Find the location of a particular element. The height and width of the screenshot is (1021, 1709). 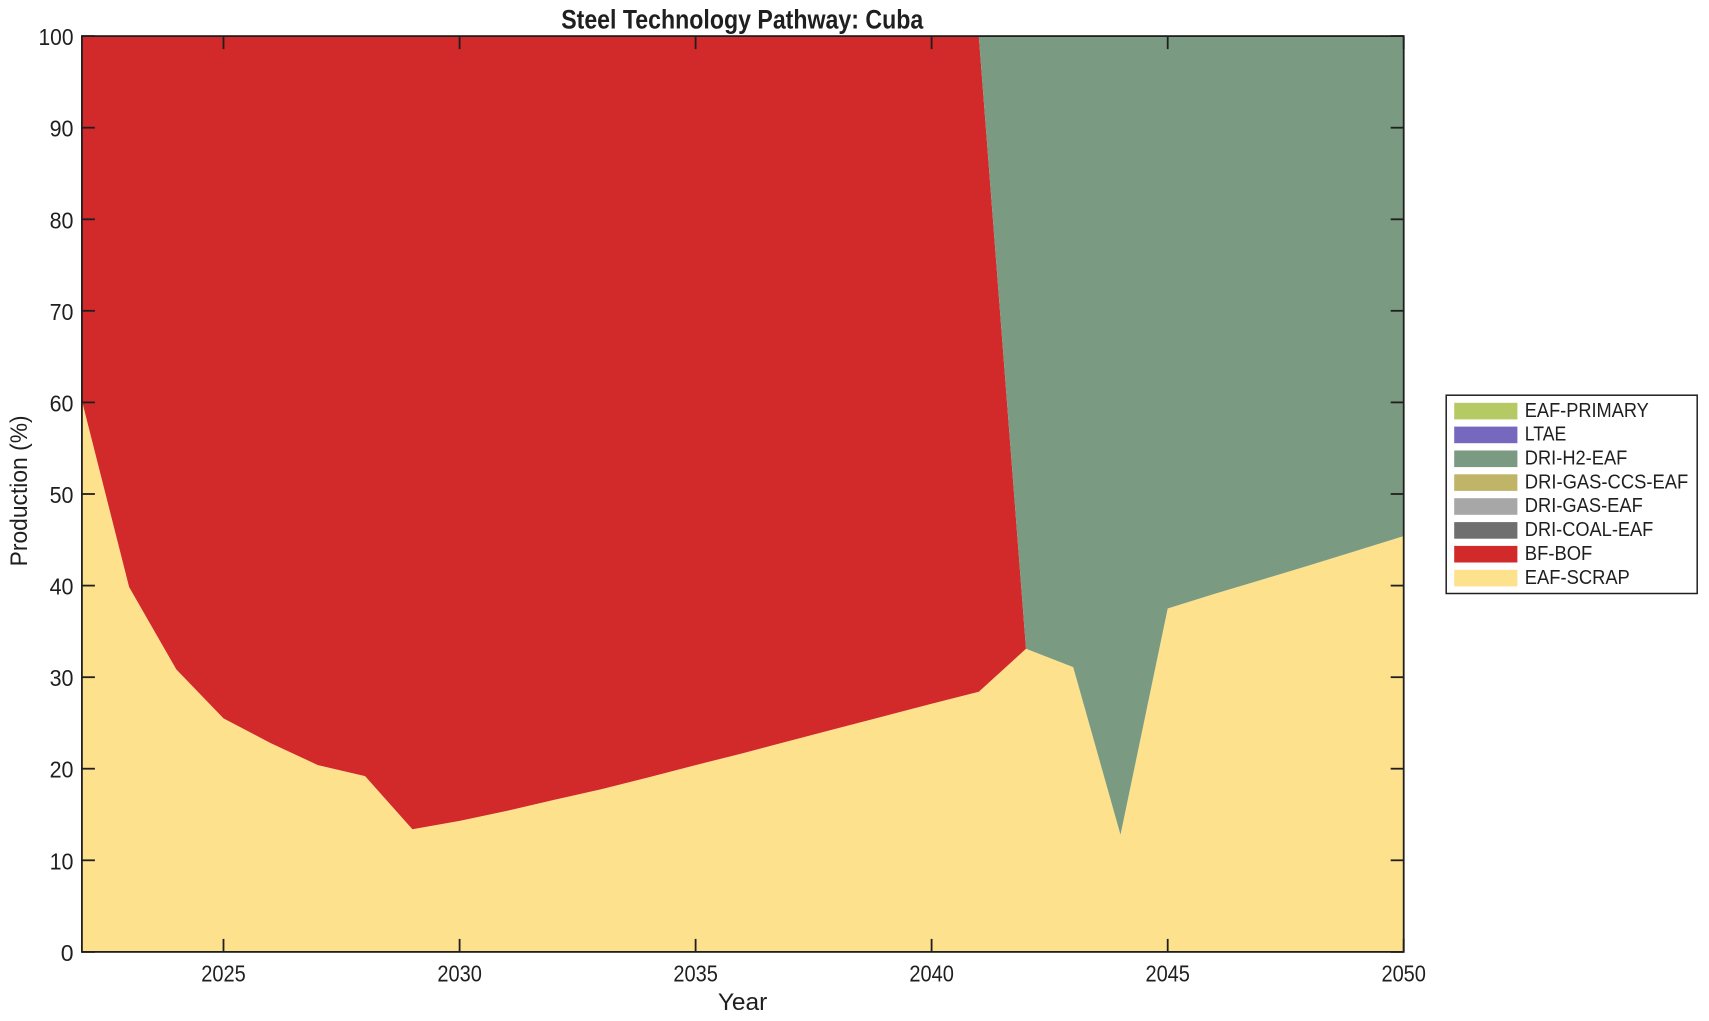

svg-text: LTAE is located at coordinates (1546, 435).